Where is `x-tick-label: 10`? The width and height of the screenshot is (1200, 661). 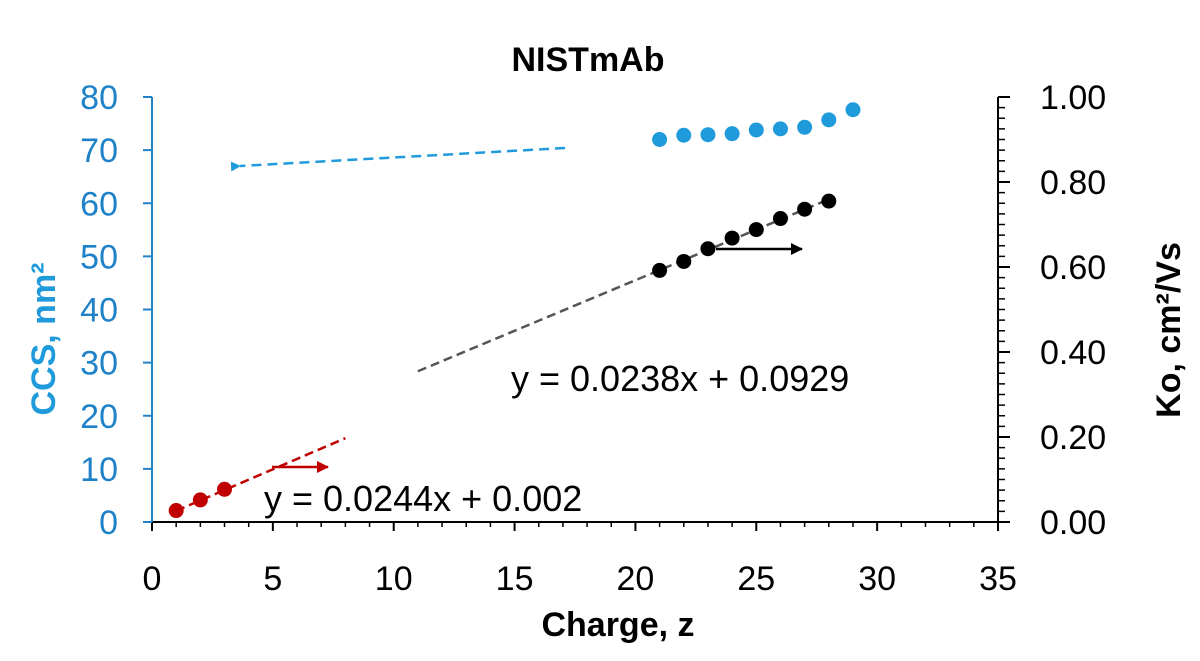 x-tick-label: 10 is located at coordinates (394, 579).